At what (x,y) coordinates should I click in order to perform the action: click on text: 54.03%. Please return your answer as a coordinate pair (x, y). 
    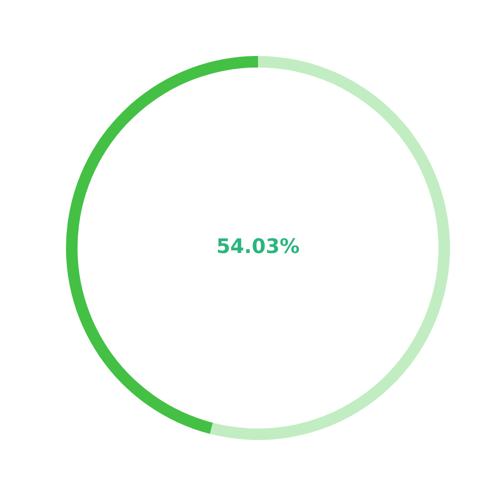
    Looking at the image, I should click on (258, 246).